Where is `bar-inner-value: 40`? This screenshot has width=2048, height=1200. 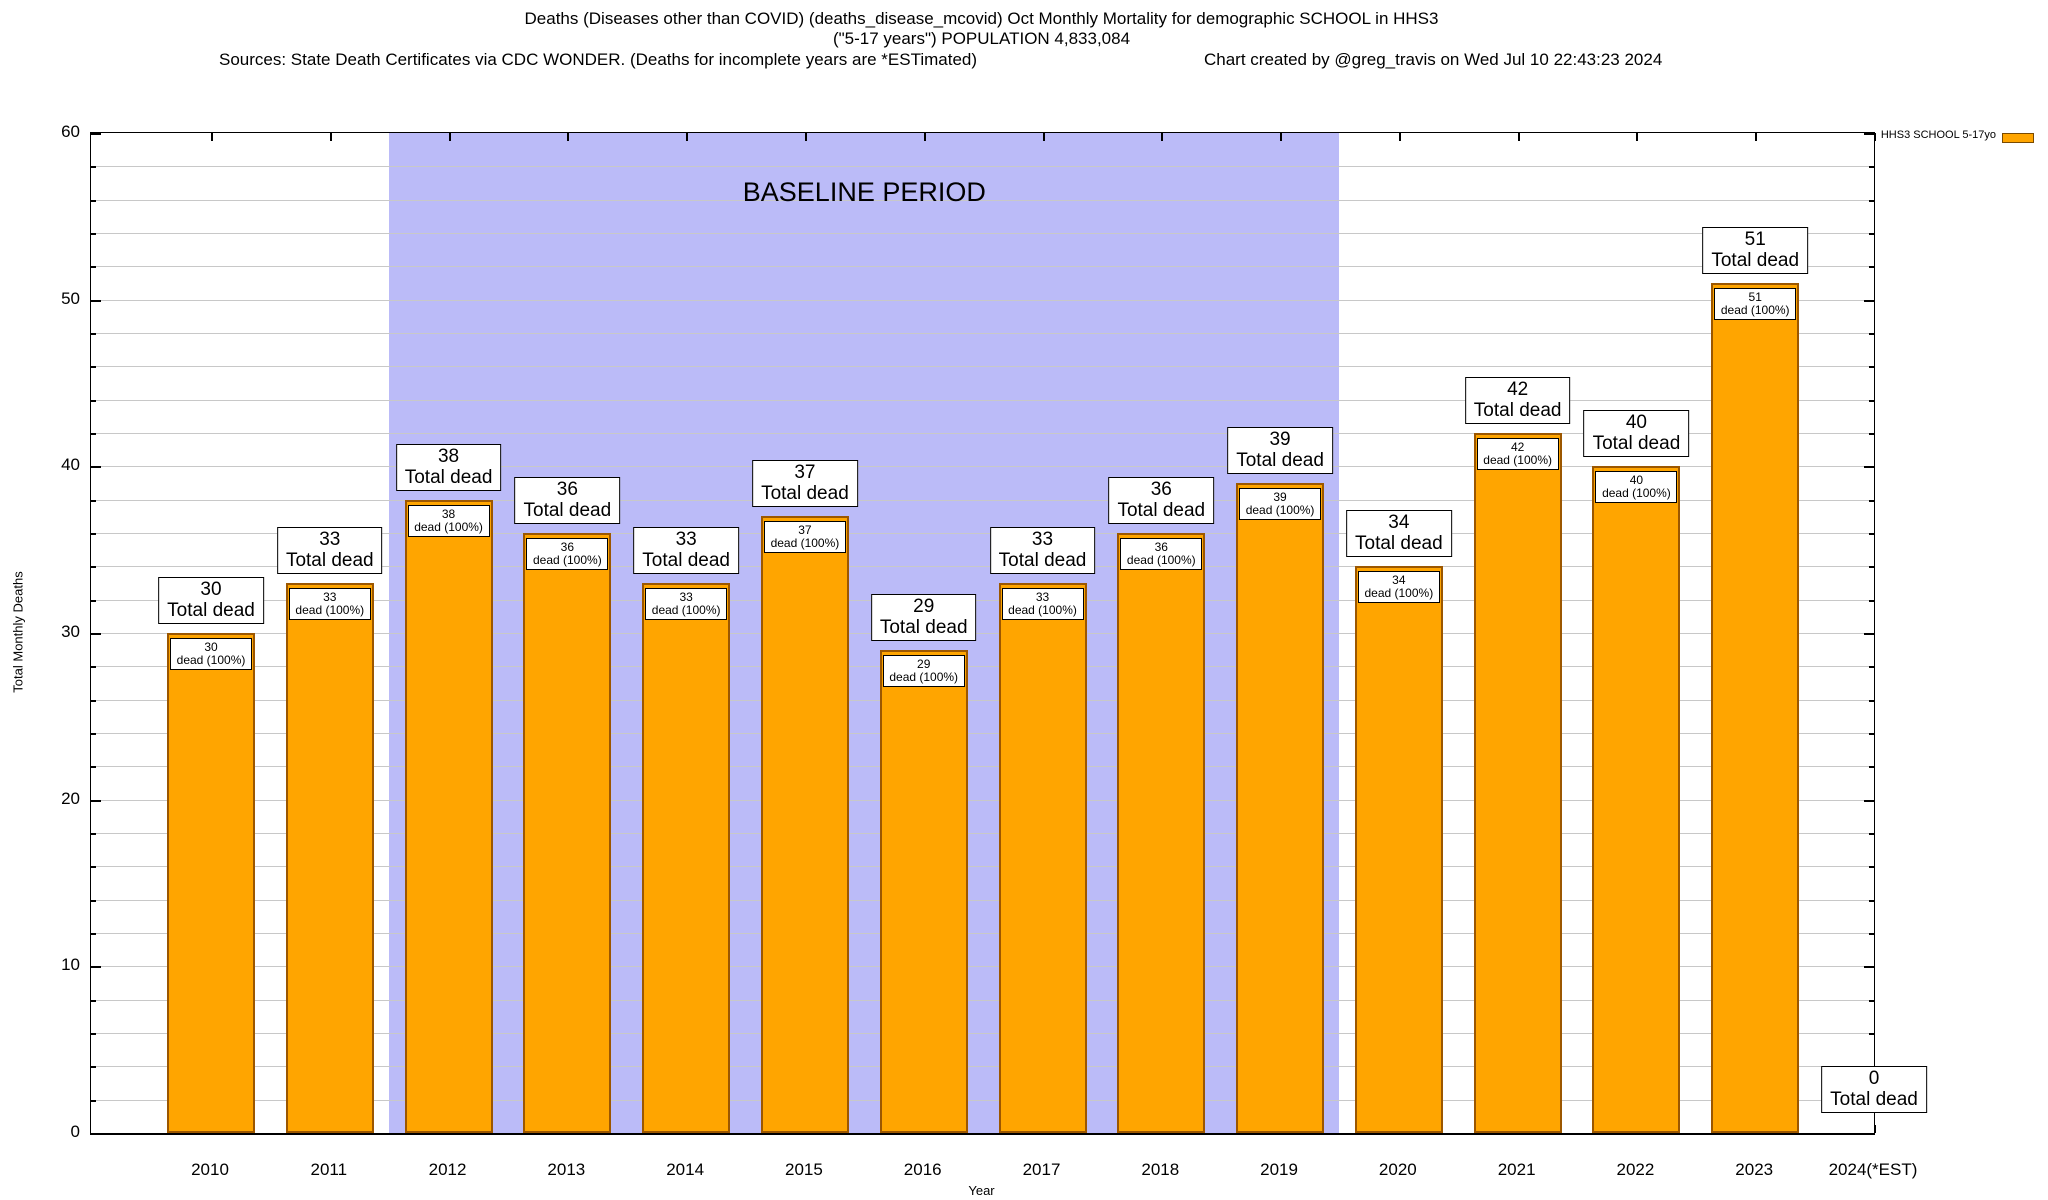
bar-inner-value: 40 is located at coordinates (1636, 480).